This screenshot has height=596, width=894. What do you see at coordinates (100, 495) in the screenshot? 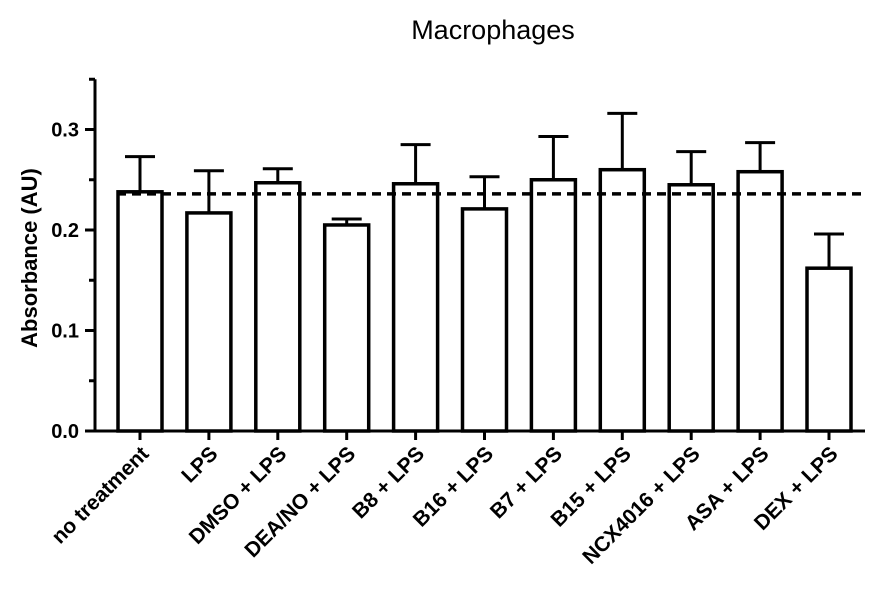
I see `x-tick-label: no treatment` at bounding box center [100, 495].